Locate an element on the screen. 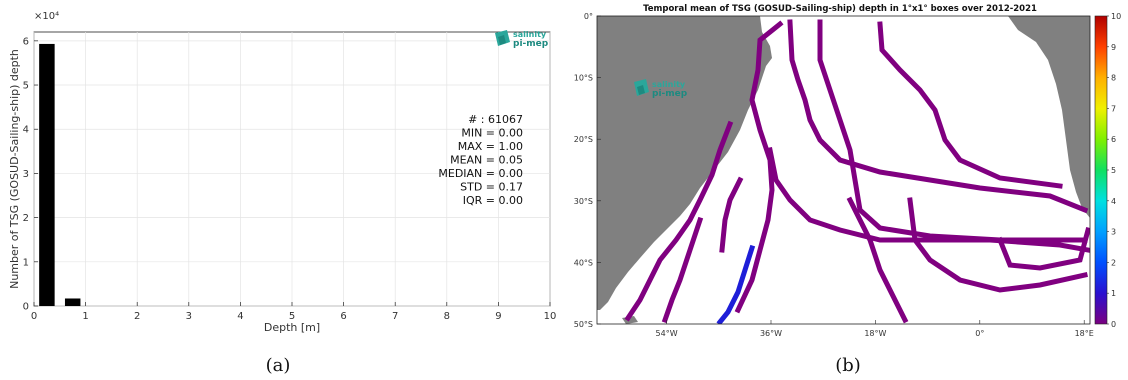 The height and width of the screenshot is (380, 1128). histogram-x-tick-label: 7 is located at coordinates (395, 316).